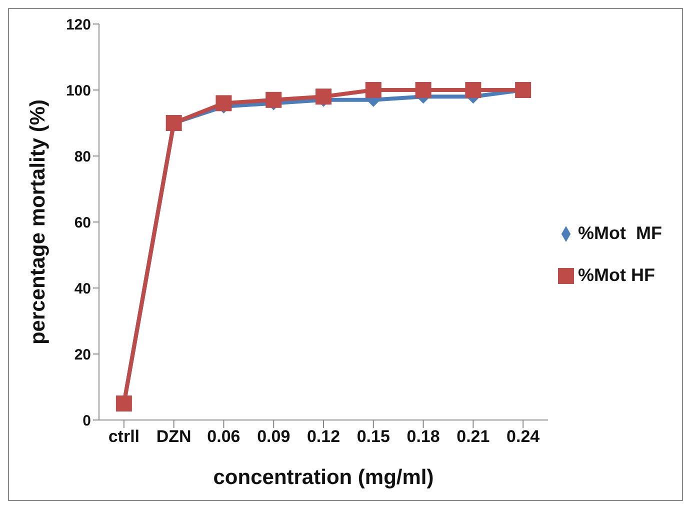 The height and width of the screenshot is (509, 691). Describe the element at coordinates (473, 436) in the screenshot. I see `x-tick-label: 0.21` at that location.